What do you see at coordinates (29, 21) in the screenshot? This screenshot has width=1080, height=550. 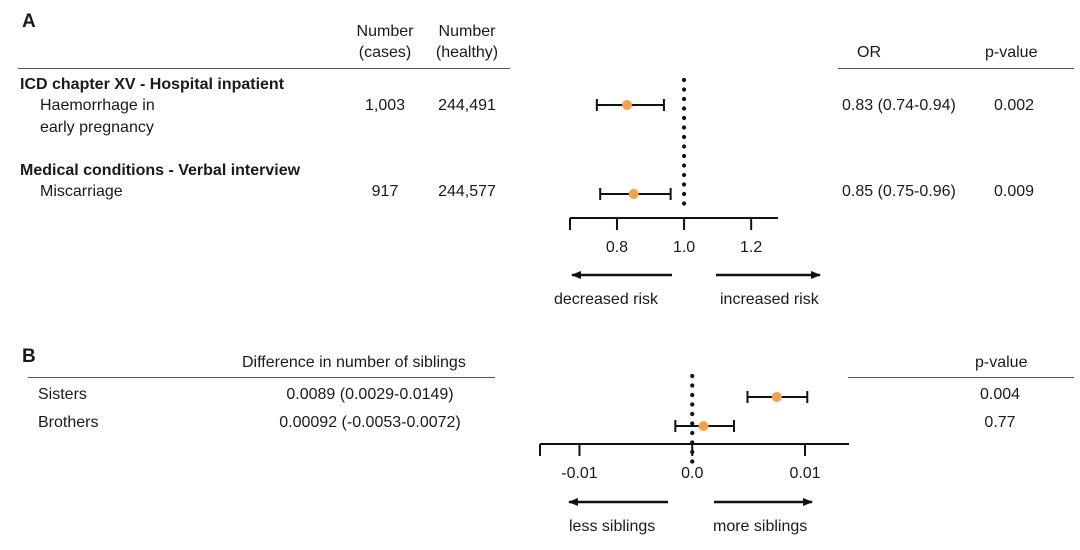 I see `panel-a-letter: A` at bounding box center [29, 21].